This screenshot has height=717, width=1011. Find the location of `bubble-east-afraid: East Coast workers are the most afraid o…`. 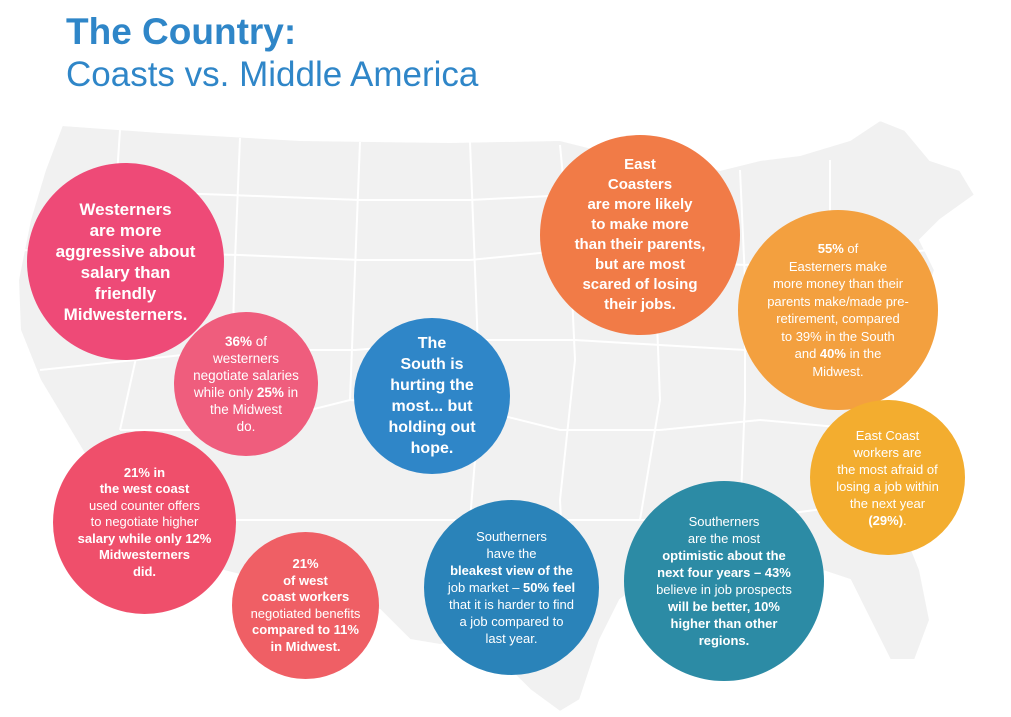

bubble-east-afraid: East Coast workers are the most afraid o… is located at coordinates (887, 477).